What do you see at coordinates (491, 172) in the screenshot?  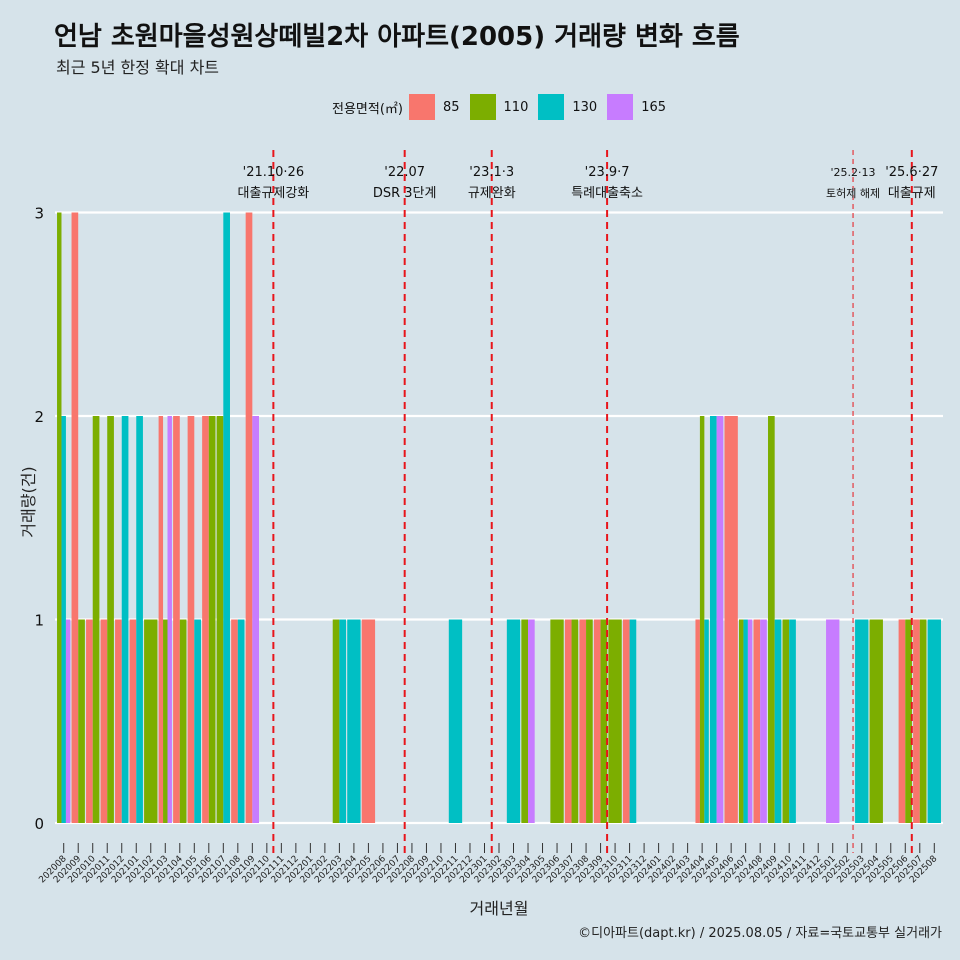 I see `event-date-2: '23.1·3` at bounding box center [491, 172].